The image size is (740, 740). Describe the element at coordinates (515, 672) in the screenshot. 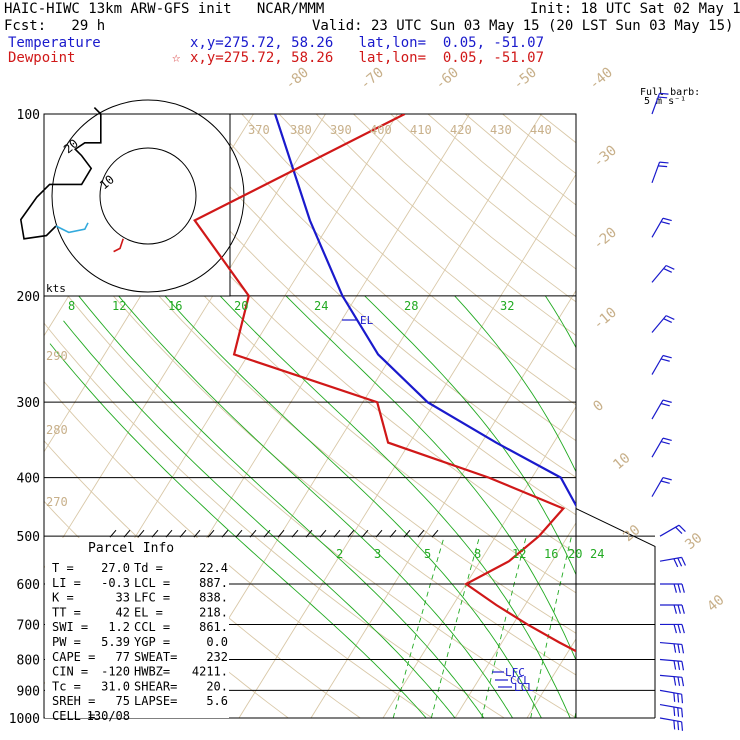

I see `lfc-label: LFC` at that location.